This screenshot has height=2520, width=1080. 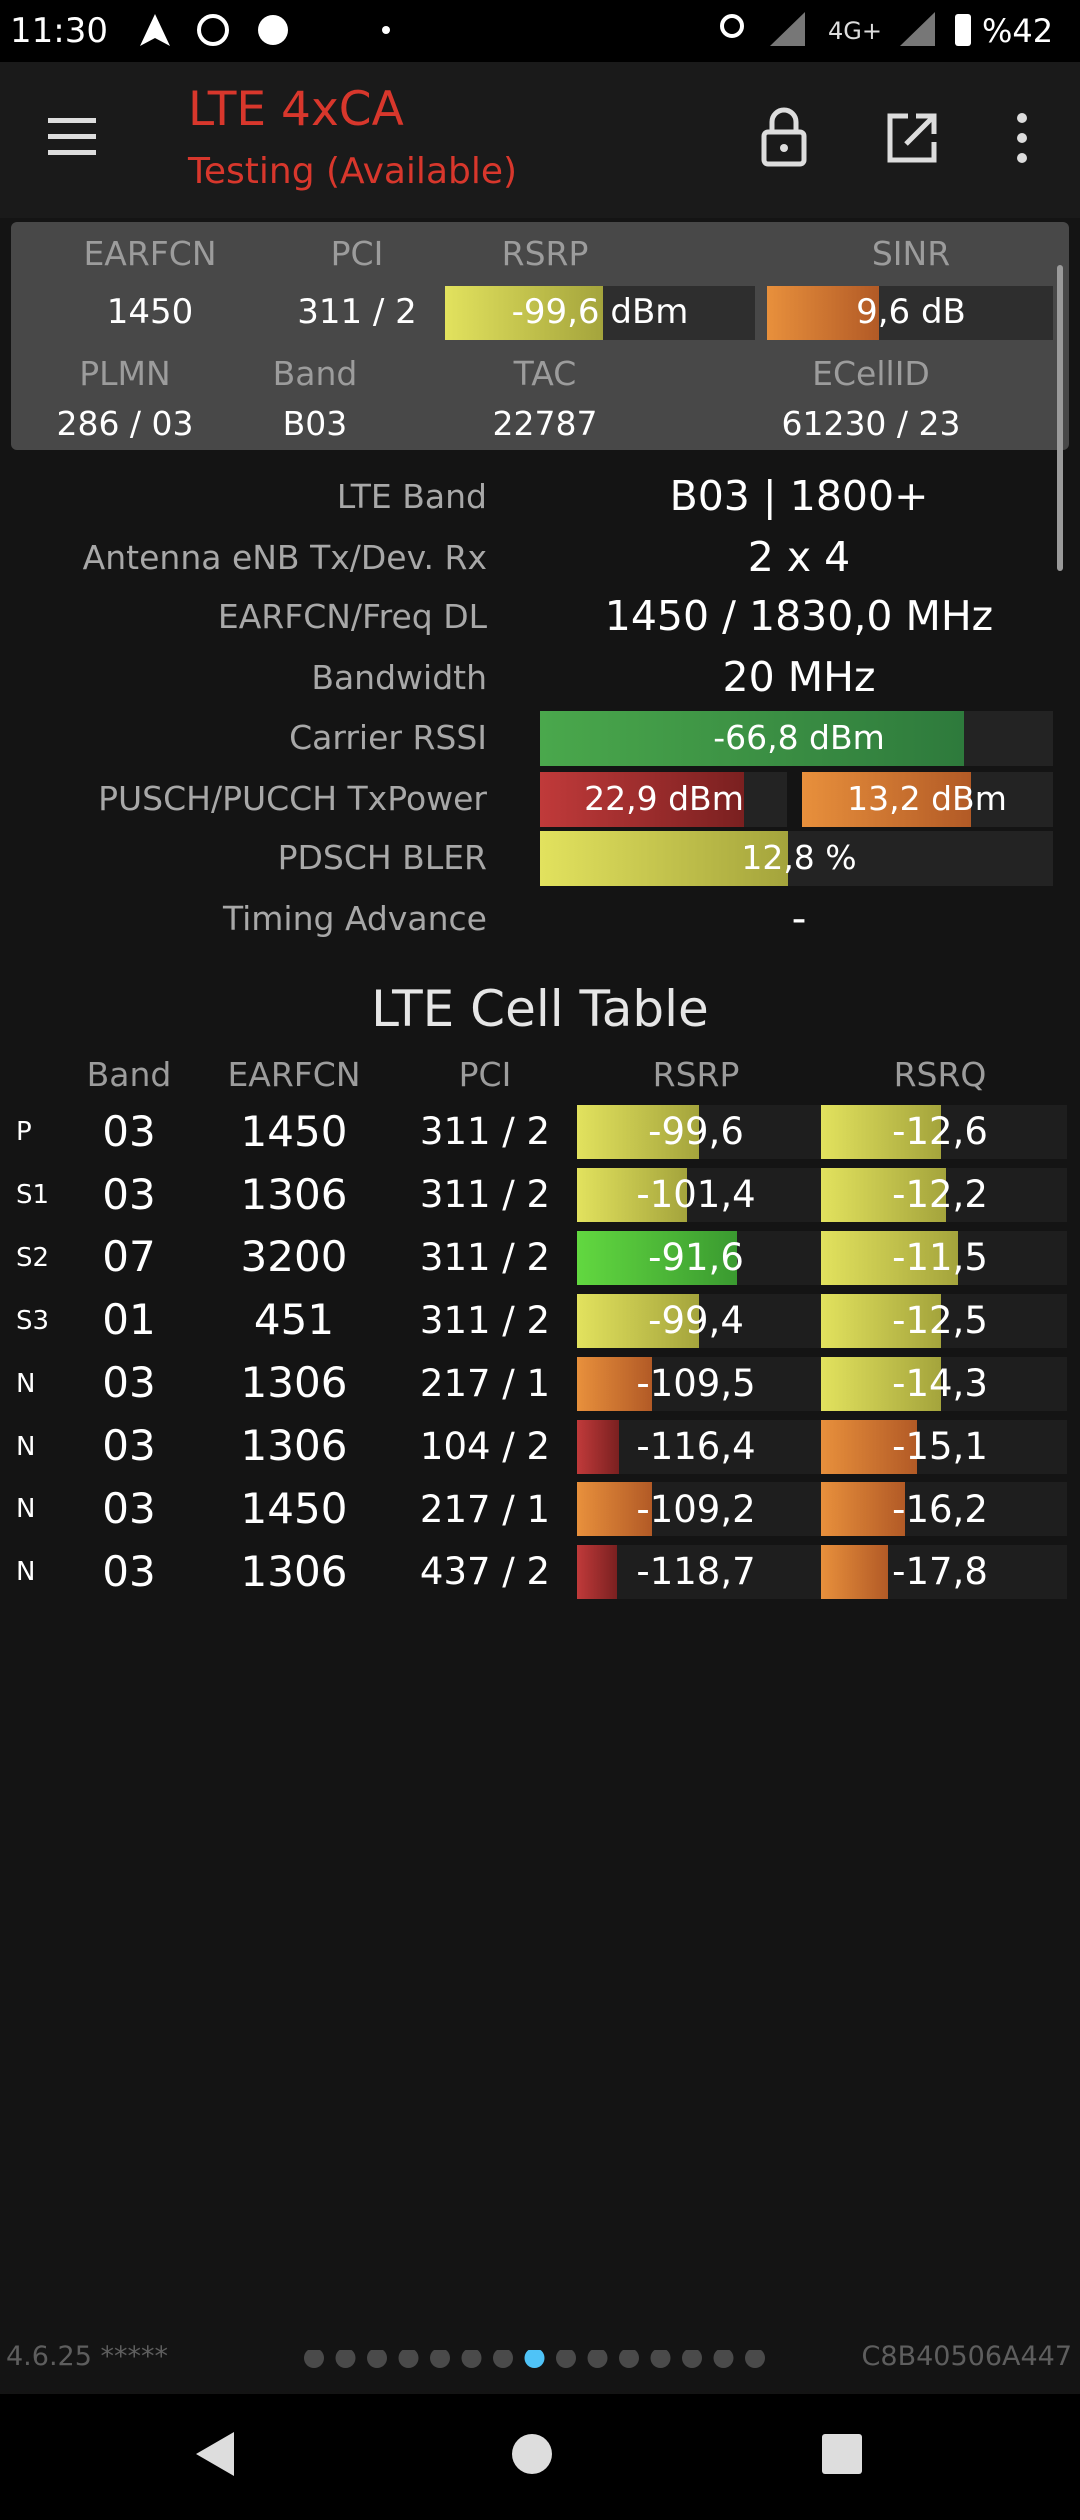 I want to click on cell-pci: 104 / 2, so click(x=485, y=1446).